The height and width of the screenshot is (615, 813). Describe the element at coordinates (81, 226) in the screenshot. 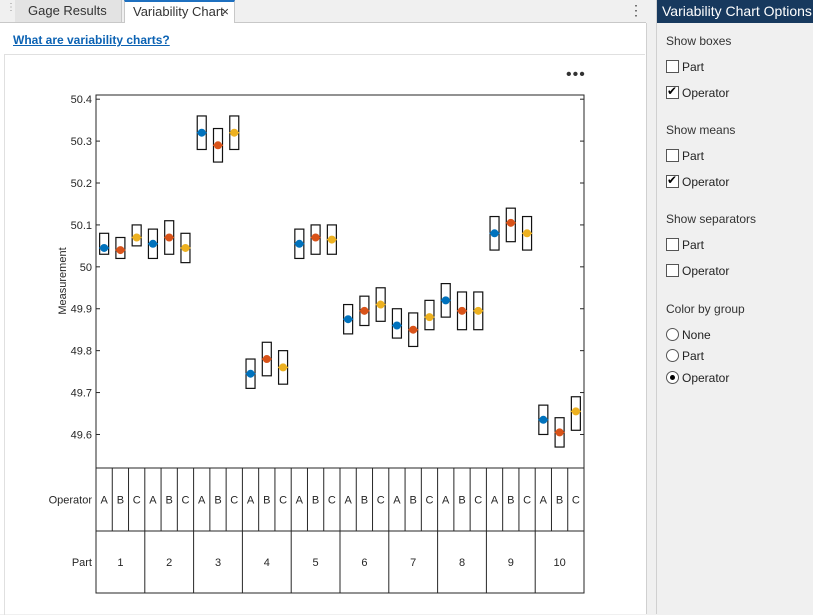

I see `y-tick-label: 50.1` at that location.